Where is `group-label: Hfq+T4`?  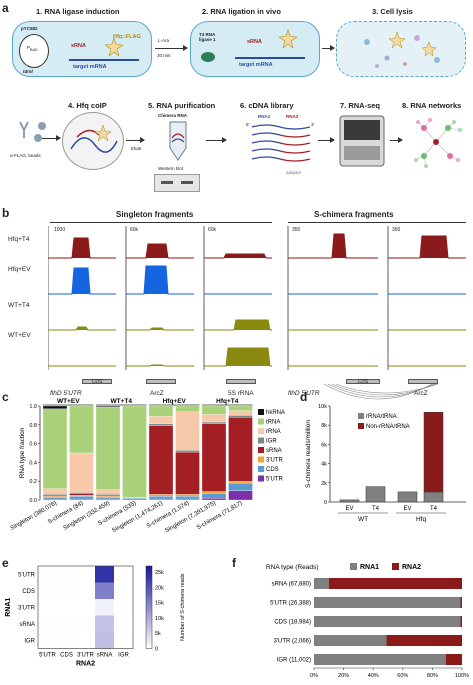 group-label: Hfq+T4 is located at coordinates (227, 401).